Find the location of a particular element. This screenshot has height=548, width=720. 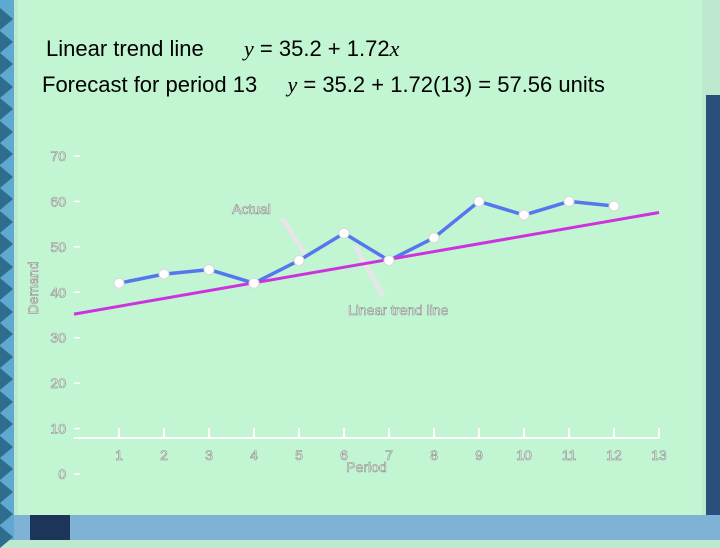

actual-callout-line is located at coordinates (293, 236).